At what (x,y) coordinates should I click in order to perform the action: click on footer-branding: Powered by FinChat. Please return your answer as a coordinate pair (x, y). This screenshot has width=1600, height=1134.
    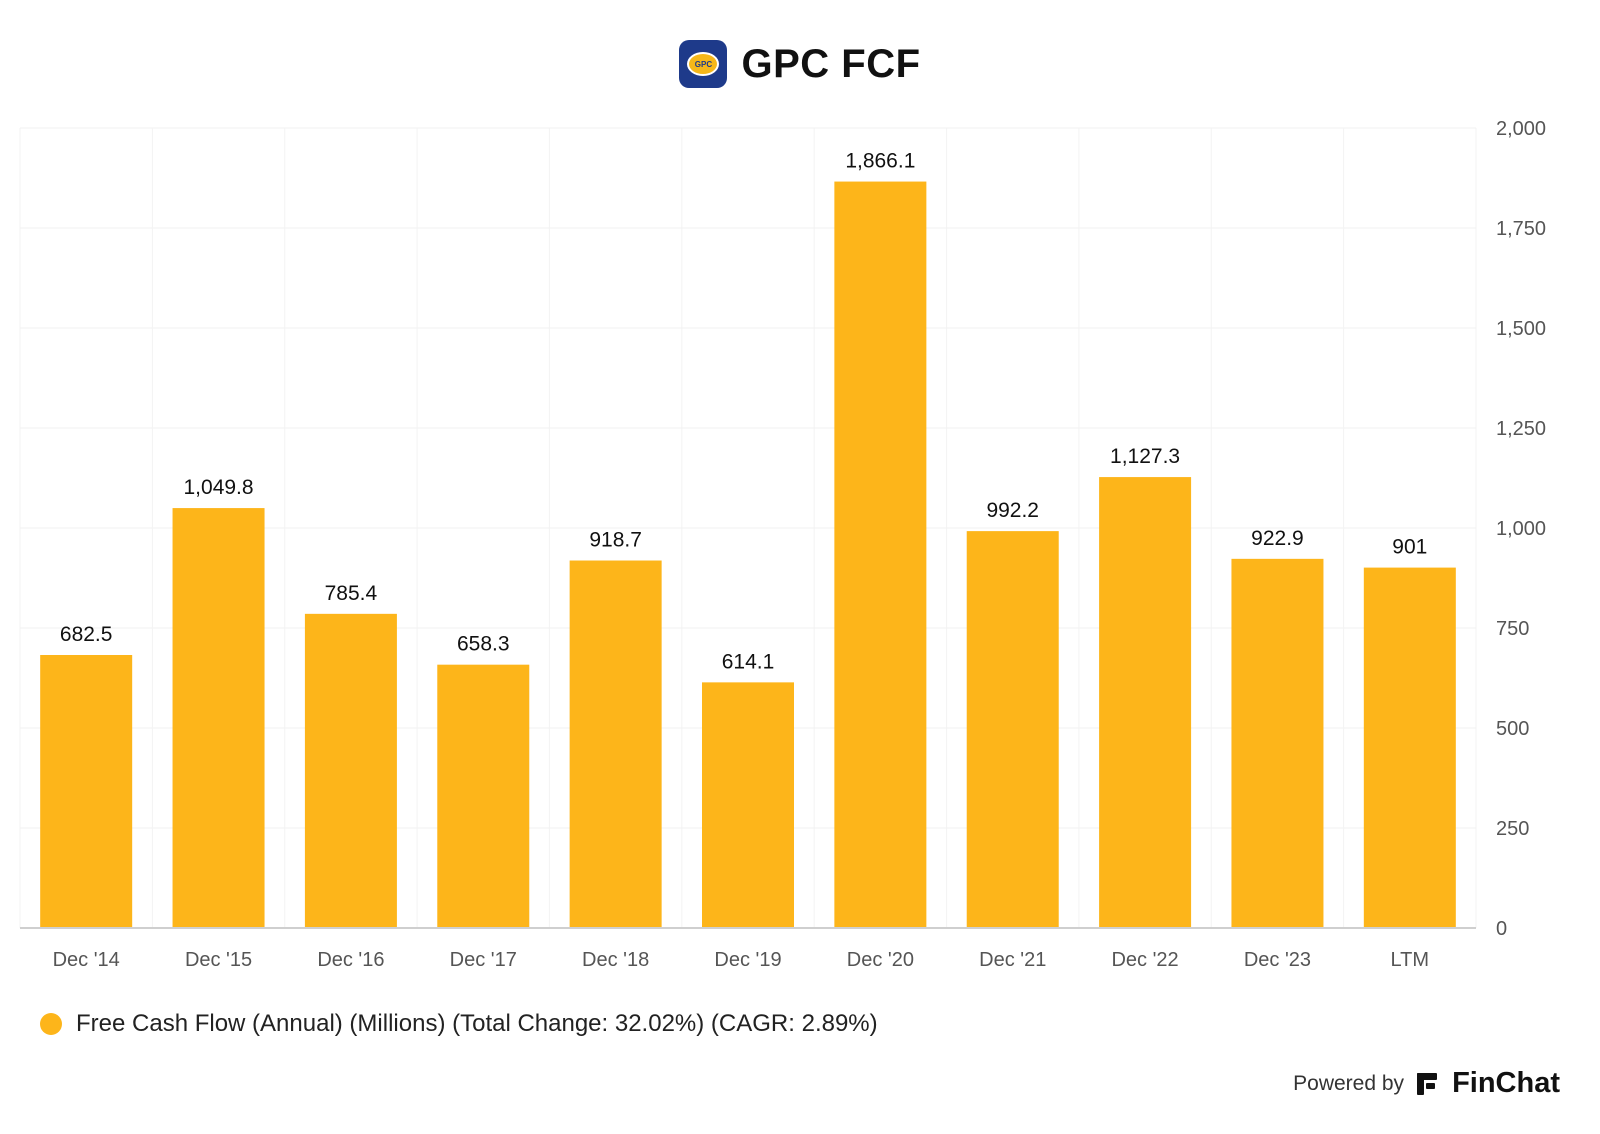
    Looking at the image, I should click on (1426, 1083).